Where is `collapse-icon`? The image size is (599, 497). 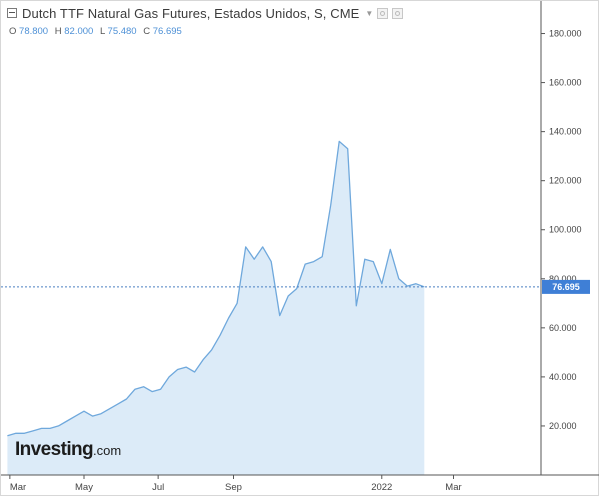 collapse-icon is located at coordinates (12, 13).